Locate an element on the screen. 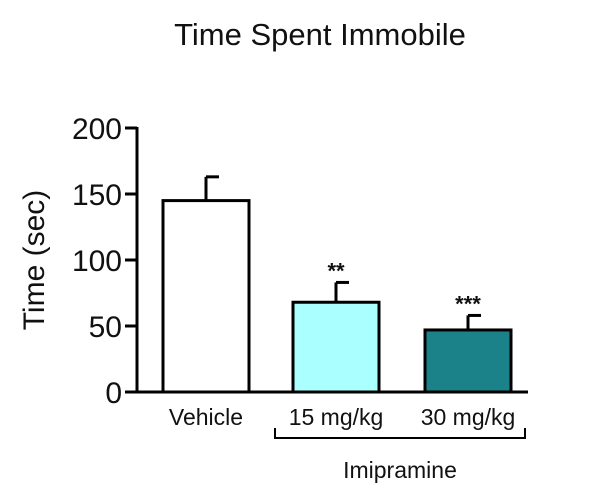 The height and width of the screenshot is (502, 600). y-tick-label: 100 is located at coordinates (97, 261).